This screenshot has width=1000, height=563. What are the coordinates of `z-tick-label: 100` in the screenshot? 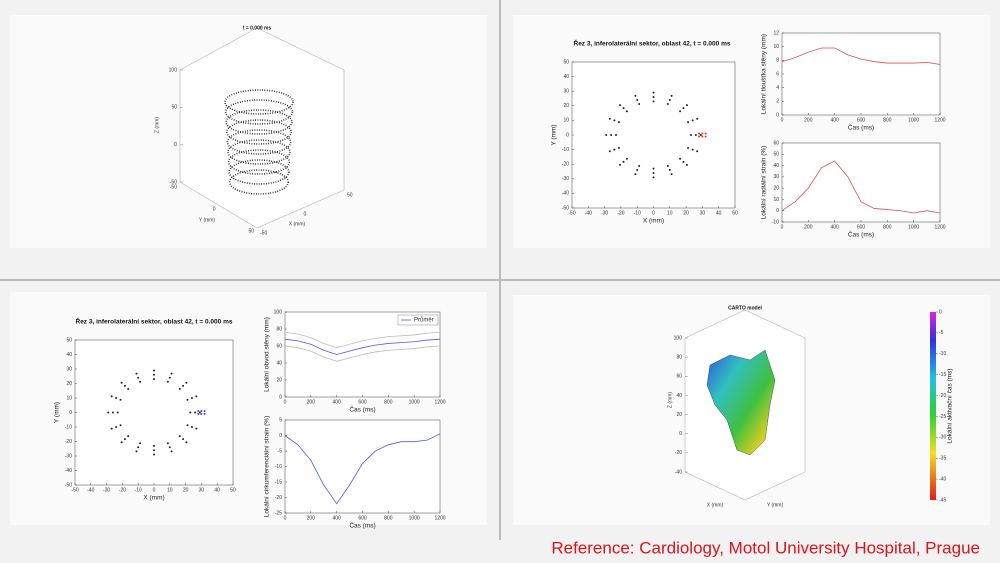 It's located at (678, 338).